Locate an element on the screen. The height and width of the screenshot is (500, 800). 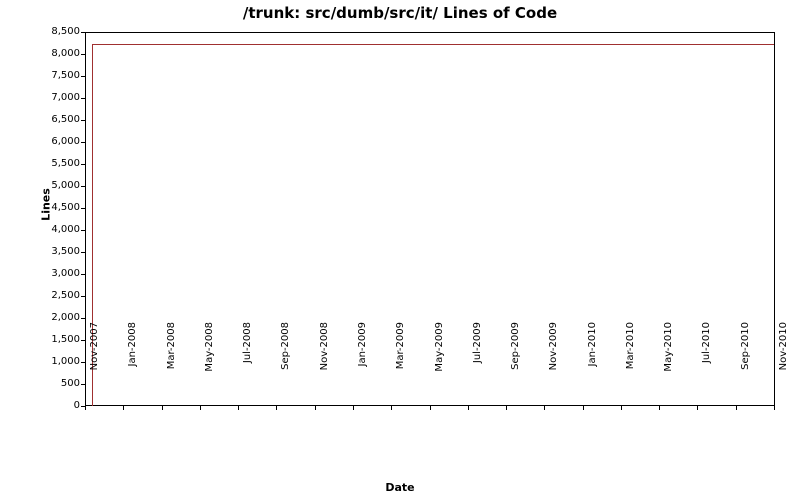
y-tick-label: 4,000 is located at coordinates (65, 229).